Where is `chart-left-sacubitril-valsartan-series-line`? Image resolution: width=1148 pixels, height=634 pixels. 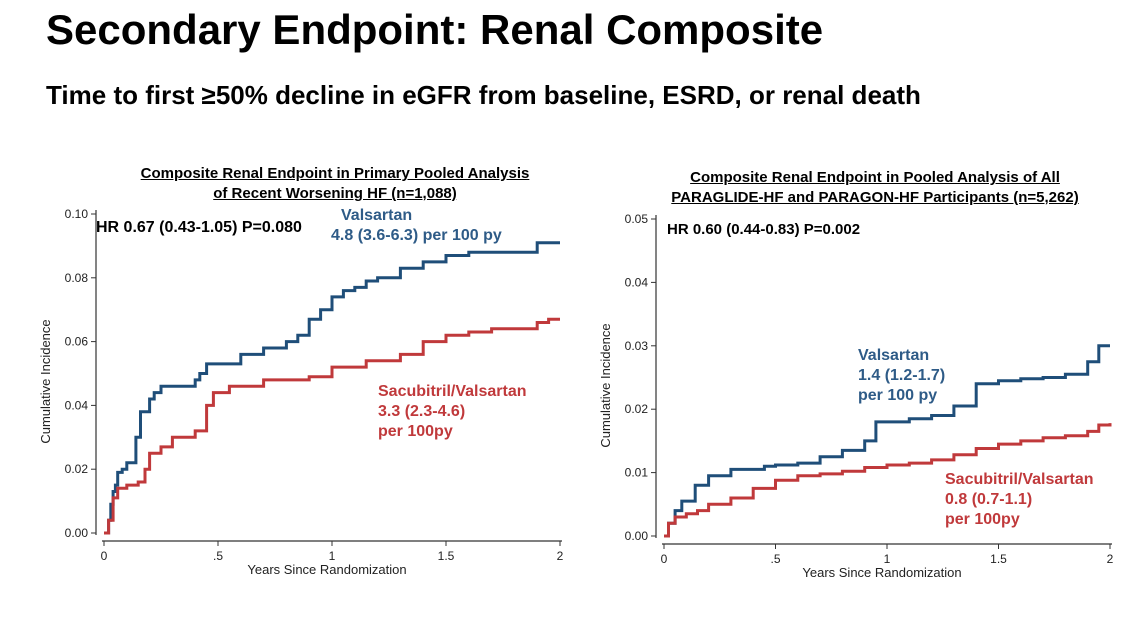 chart-left-sacubitril-valsartan-series-line is located at coordinates (332, 426).